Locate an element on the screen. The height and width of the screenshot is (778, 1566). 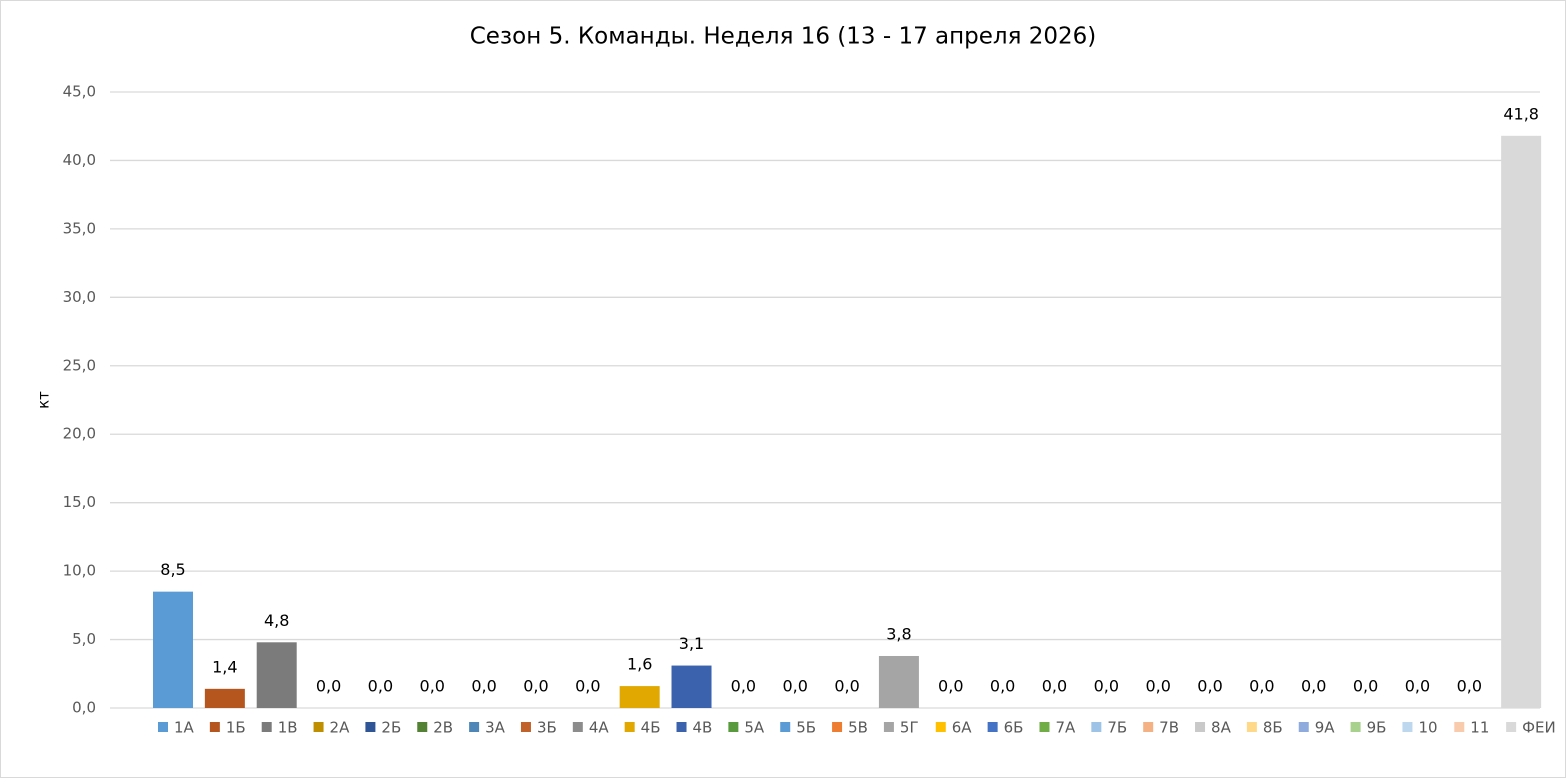
data-label: 41,8 is located at coordinates (1521, 113).